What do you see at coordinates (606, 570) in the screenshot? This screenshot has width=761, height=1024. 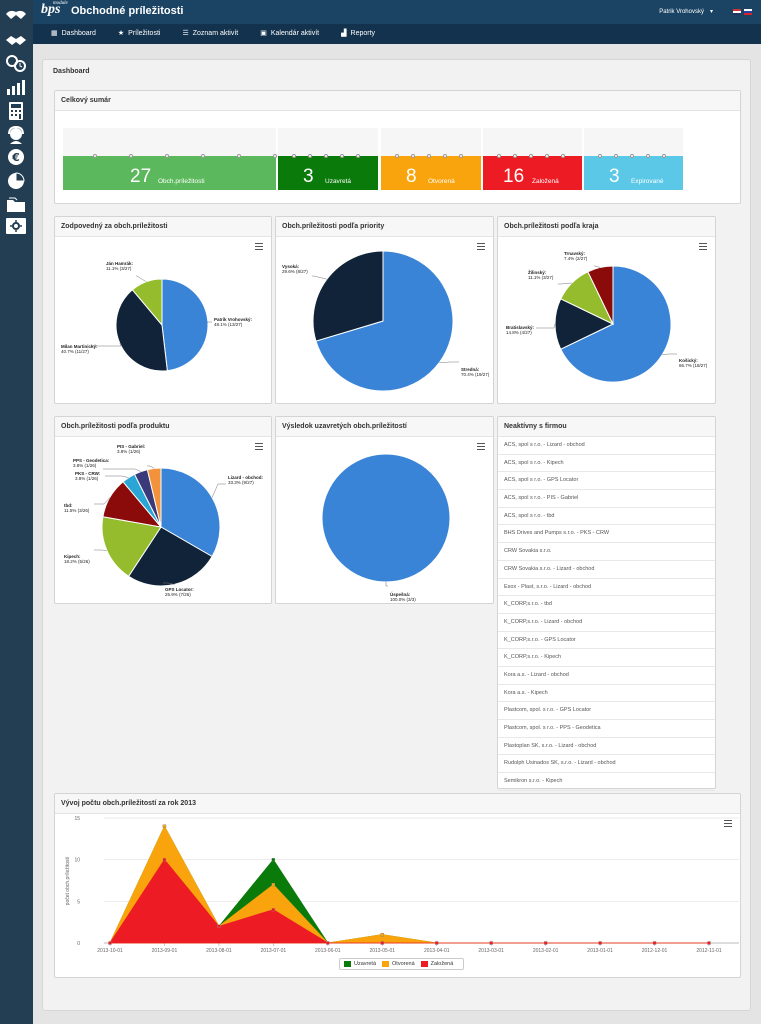 I see `list-item: CRW Sovakia s.r.o. - Lizard - obchod` at bounding box center [606, 570].